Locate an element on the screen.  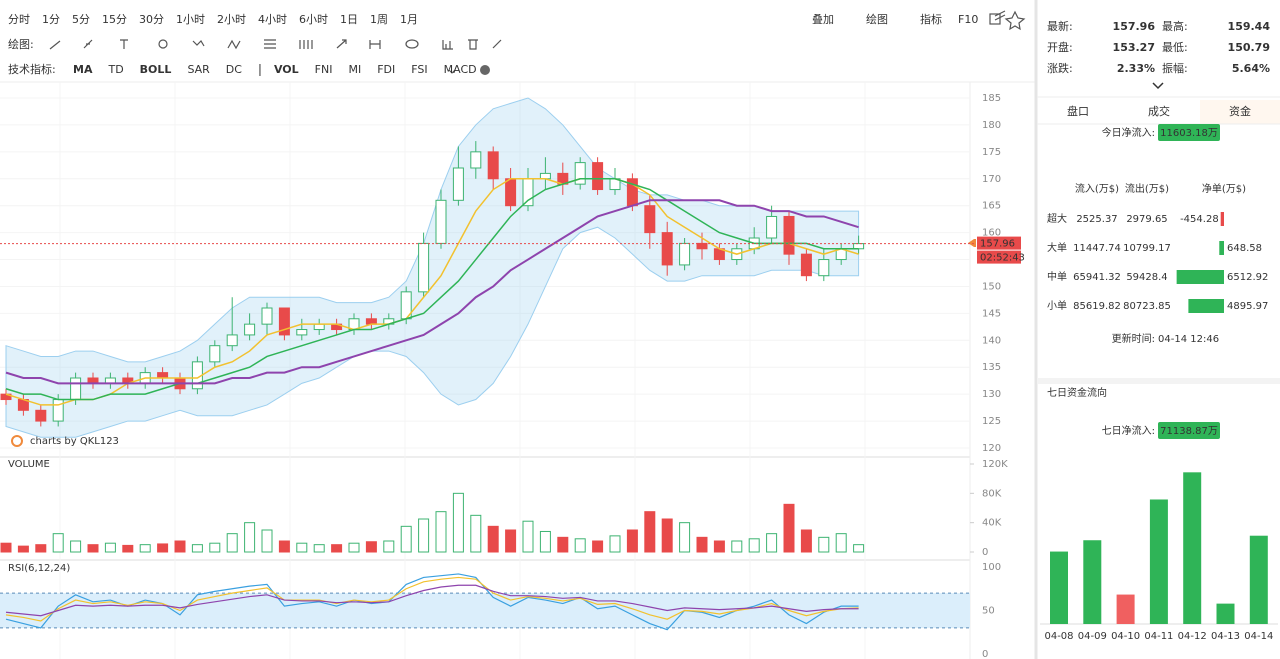
tab: 成交 is located at coordinates (1159, 111).